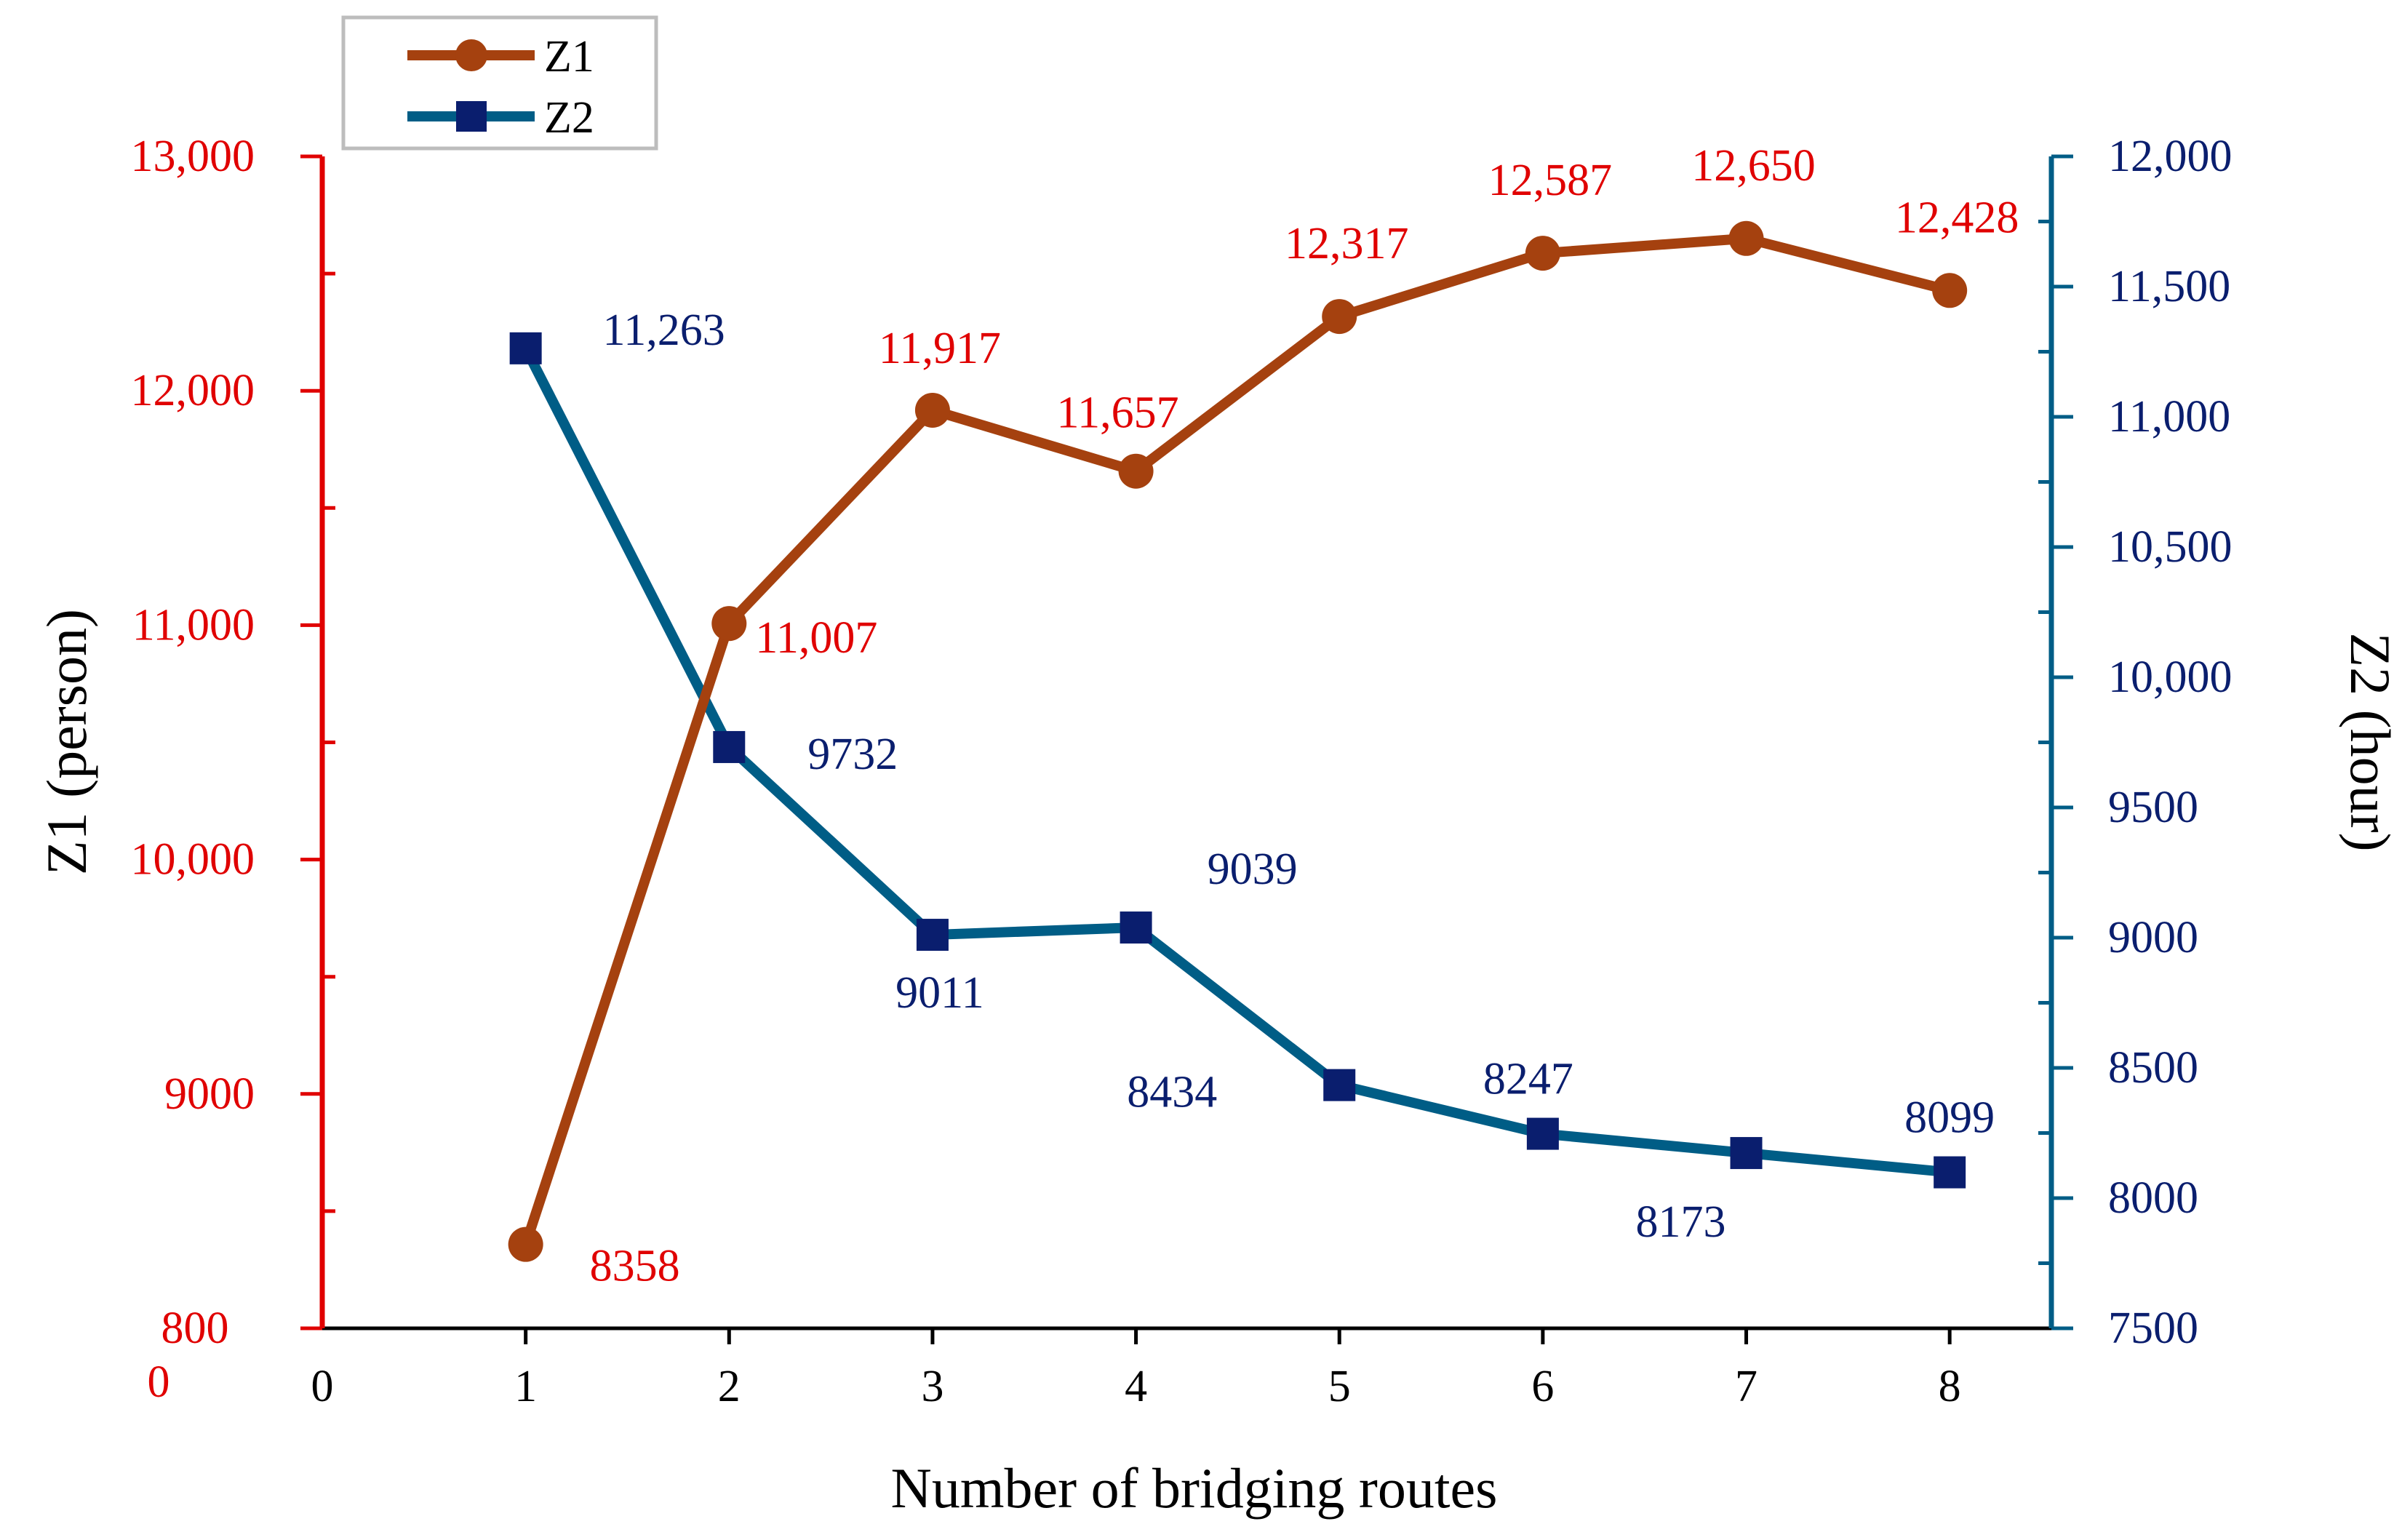  I want to click on z1-data-label: 12,317, so click(1347, 243).